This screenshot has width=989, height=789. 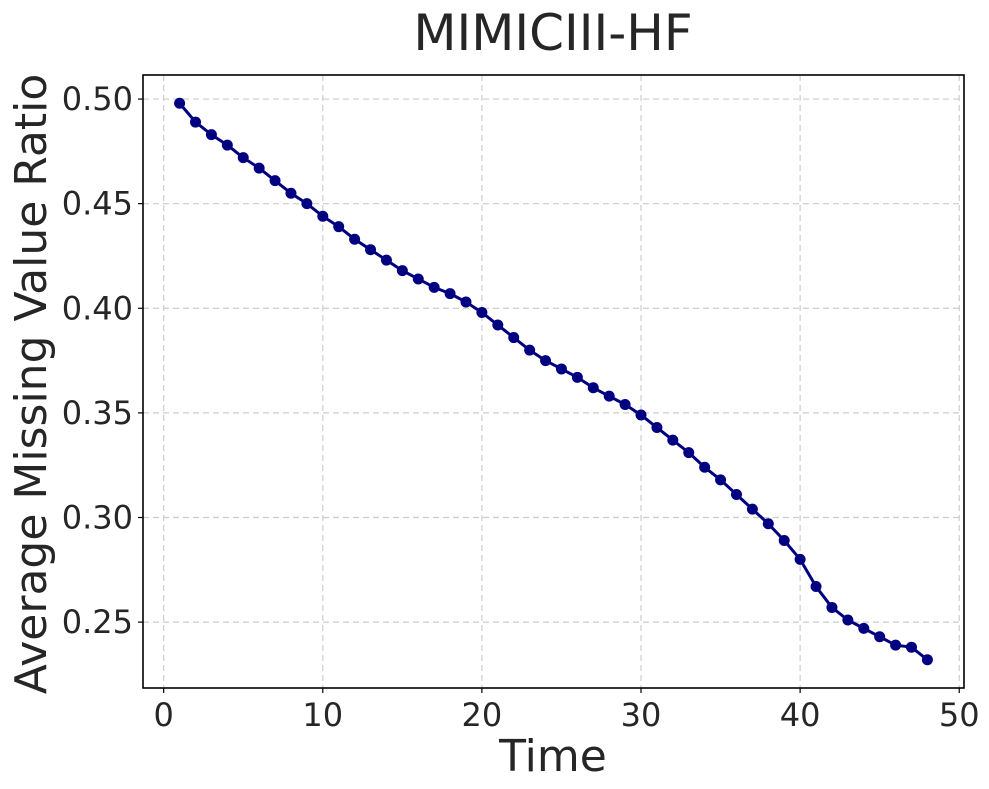 What do you see at coordinates (482, 715) in the screenshot?
I see `x-tick-label: 20` at bounding box center [482, 715].